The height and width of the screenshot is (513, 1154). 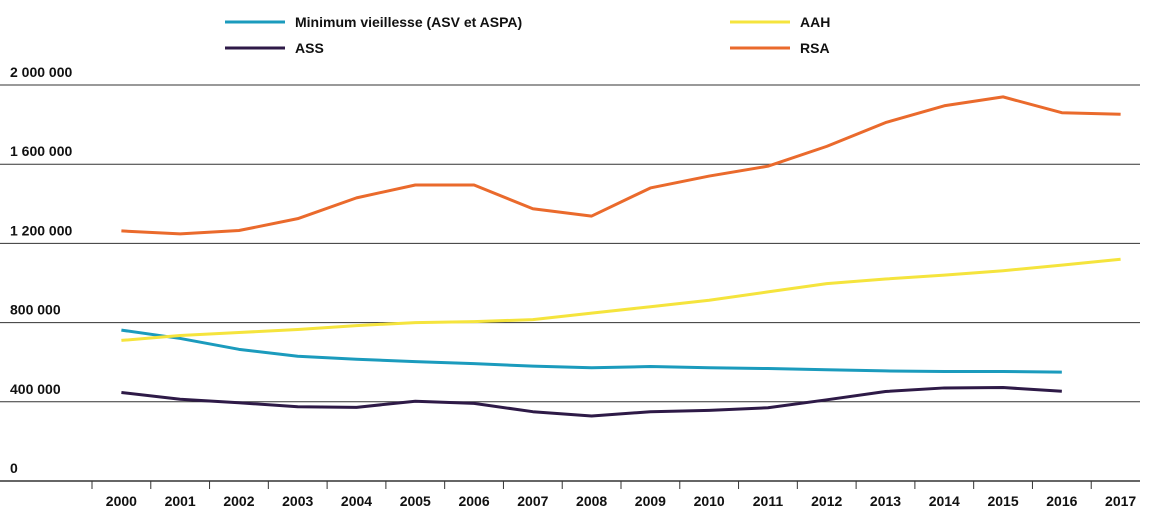 What do you see at coordinates (41, 230) in the screenshot?
I see `y-tick-label: 1 200 000` at bounding box center [41, 230].